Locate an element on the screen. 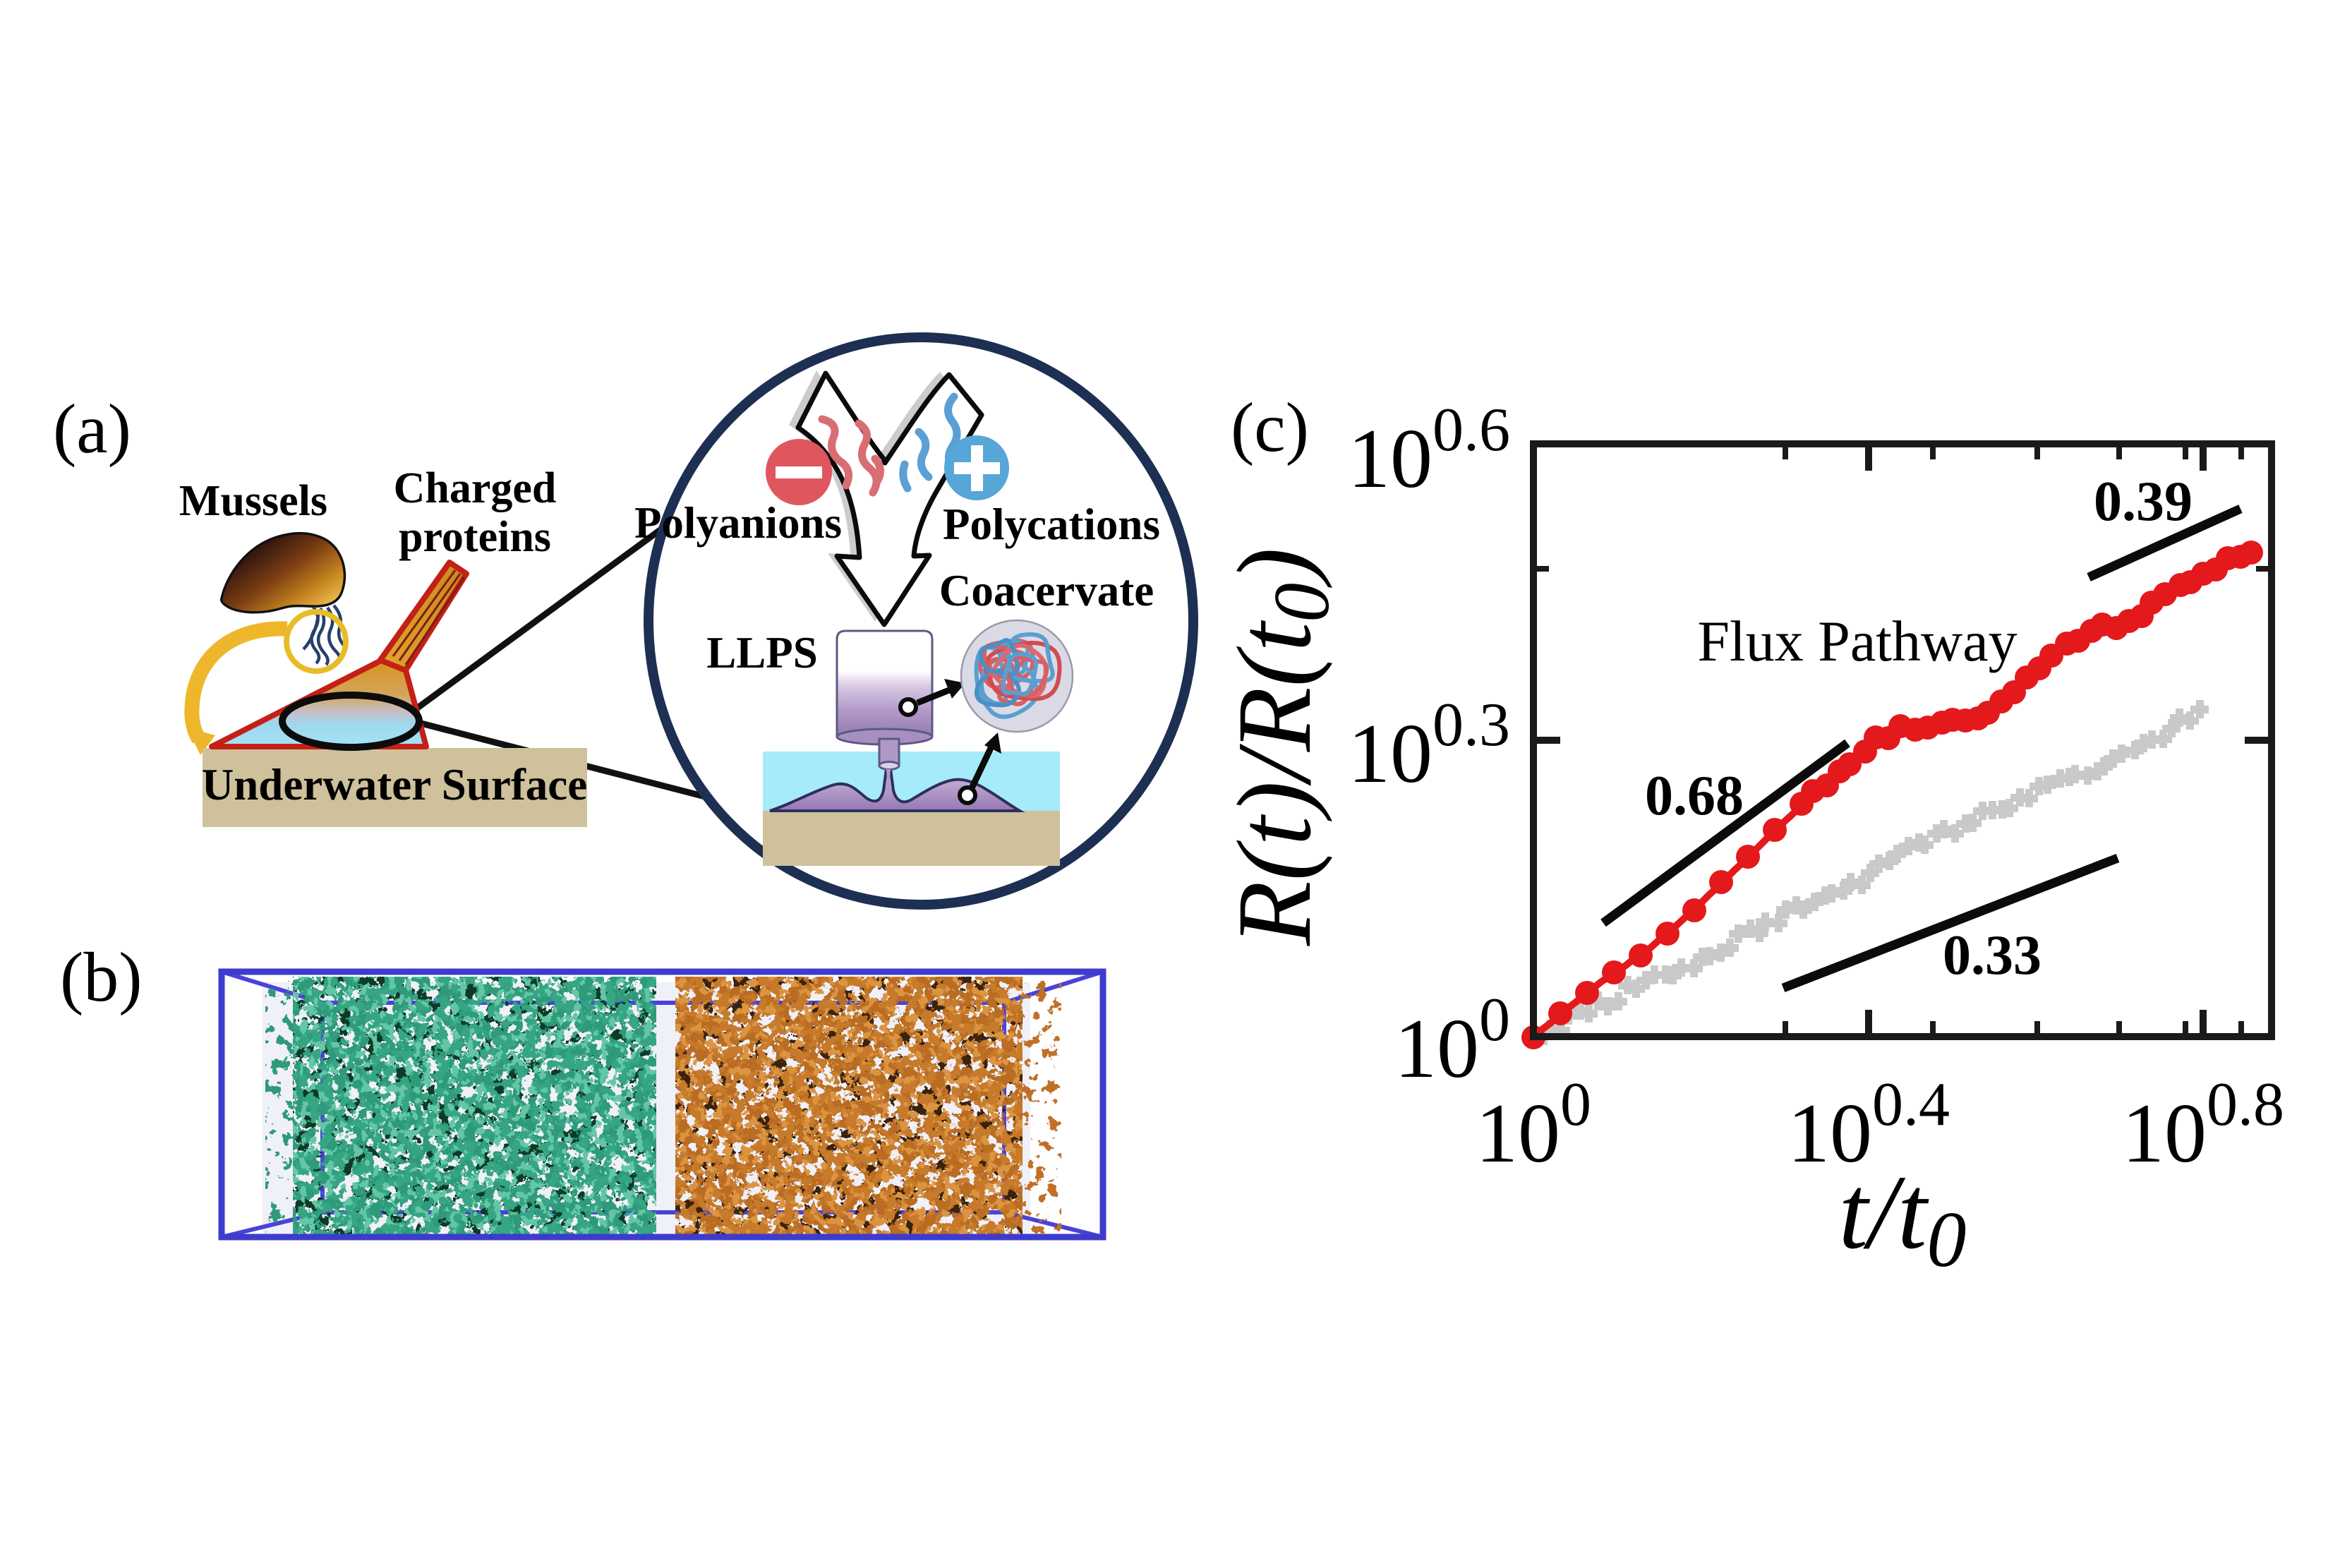  svg-text: Polyanions is located at coordinates (738, 523).